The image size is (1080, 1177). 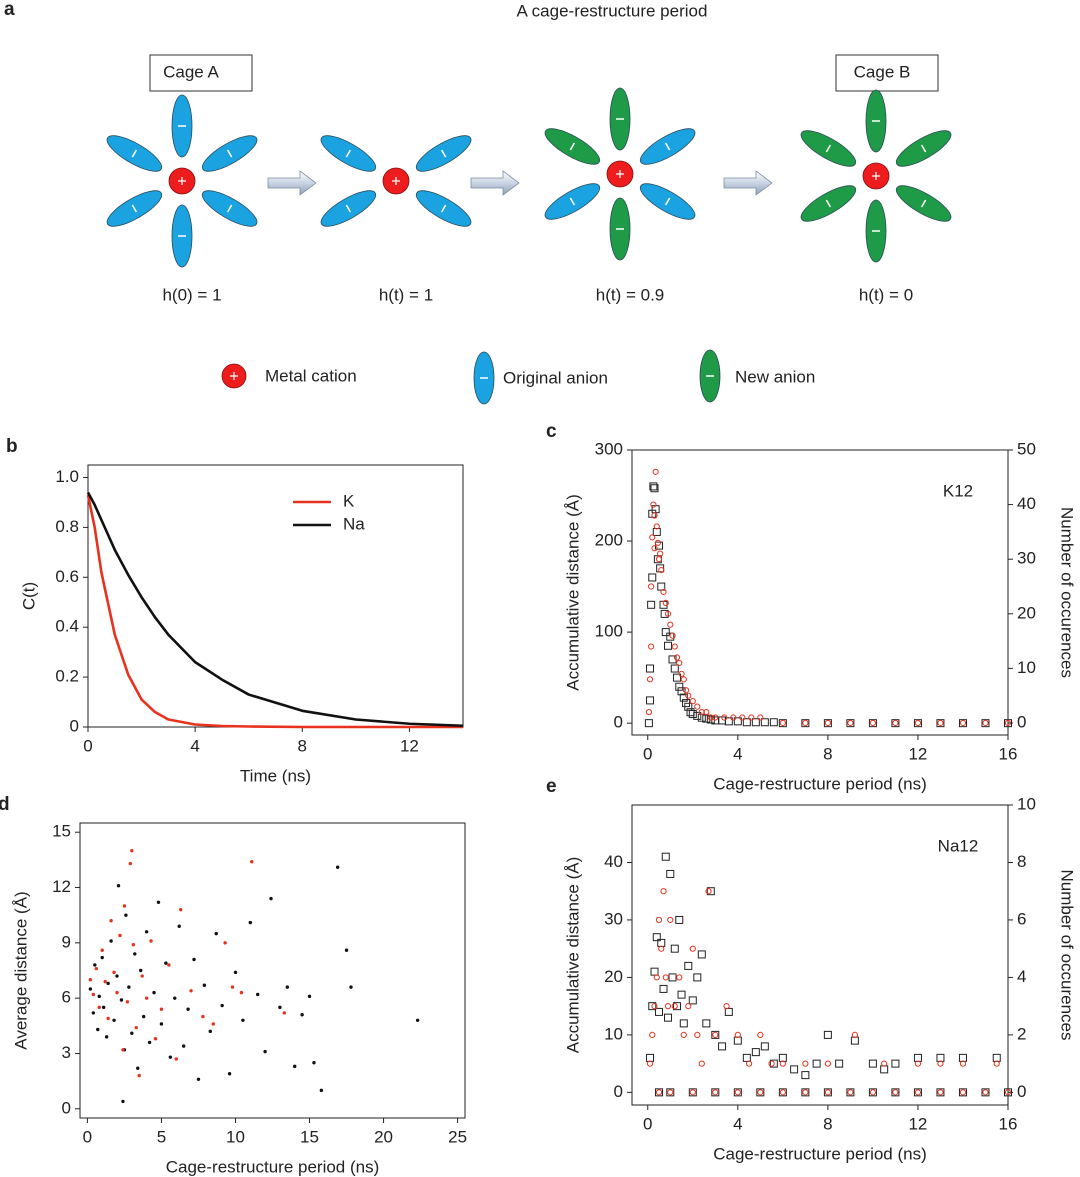 I want to click on panel-letter: e, so click(x=551, y=786).